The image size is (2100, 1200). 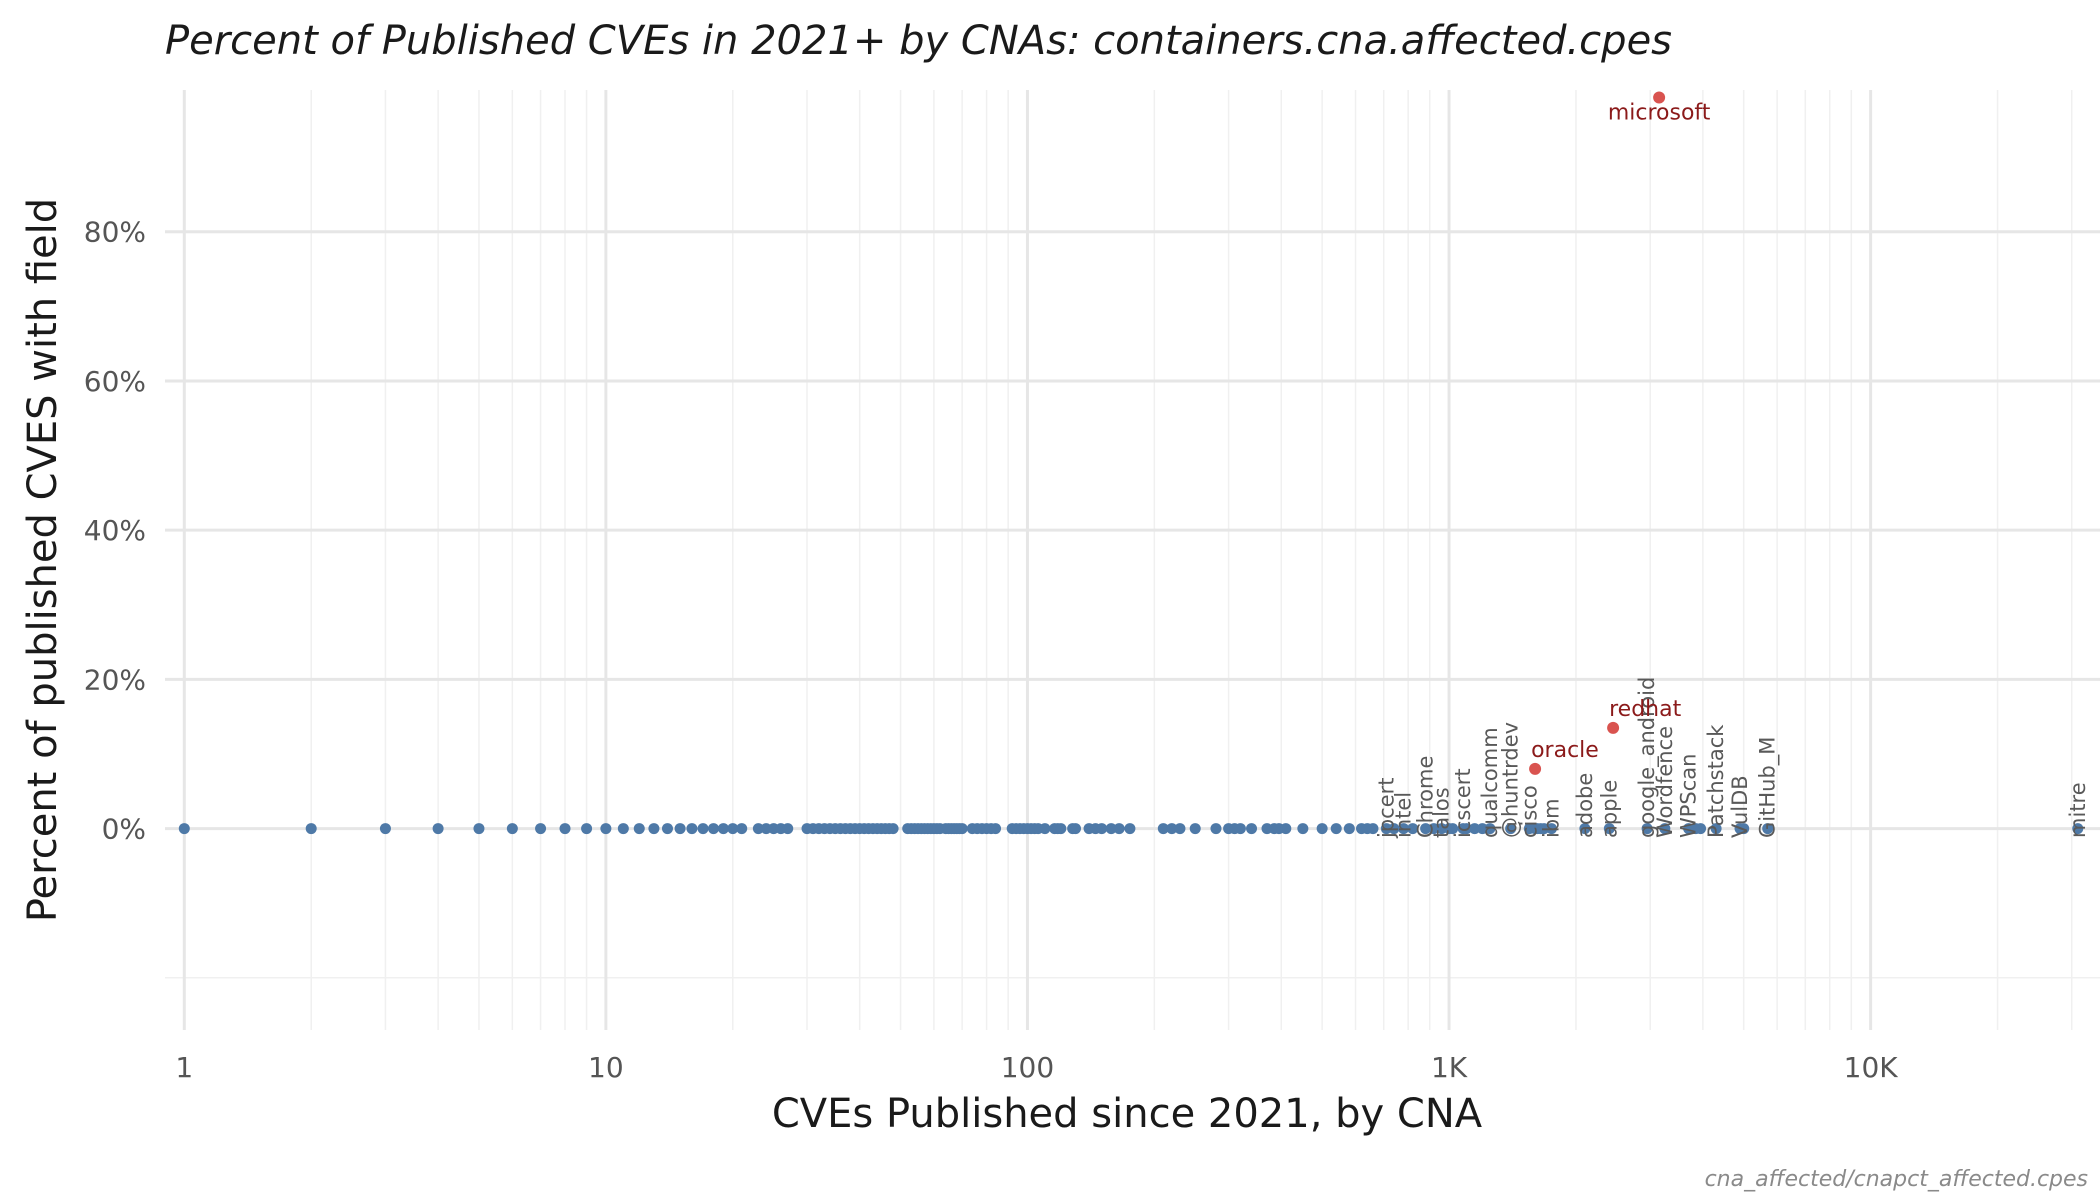 I want to click on point-label: talos, so click(x=1442, y=812).